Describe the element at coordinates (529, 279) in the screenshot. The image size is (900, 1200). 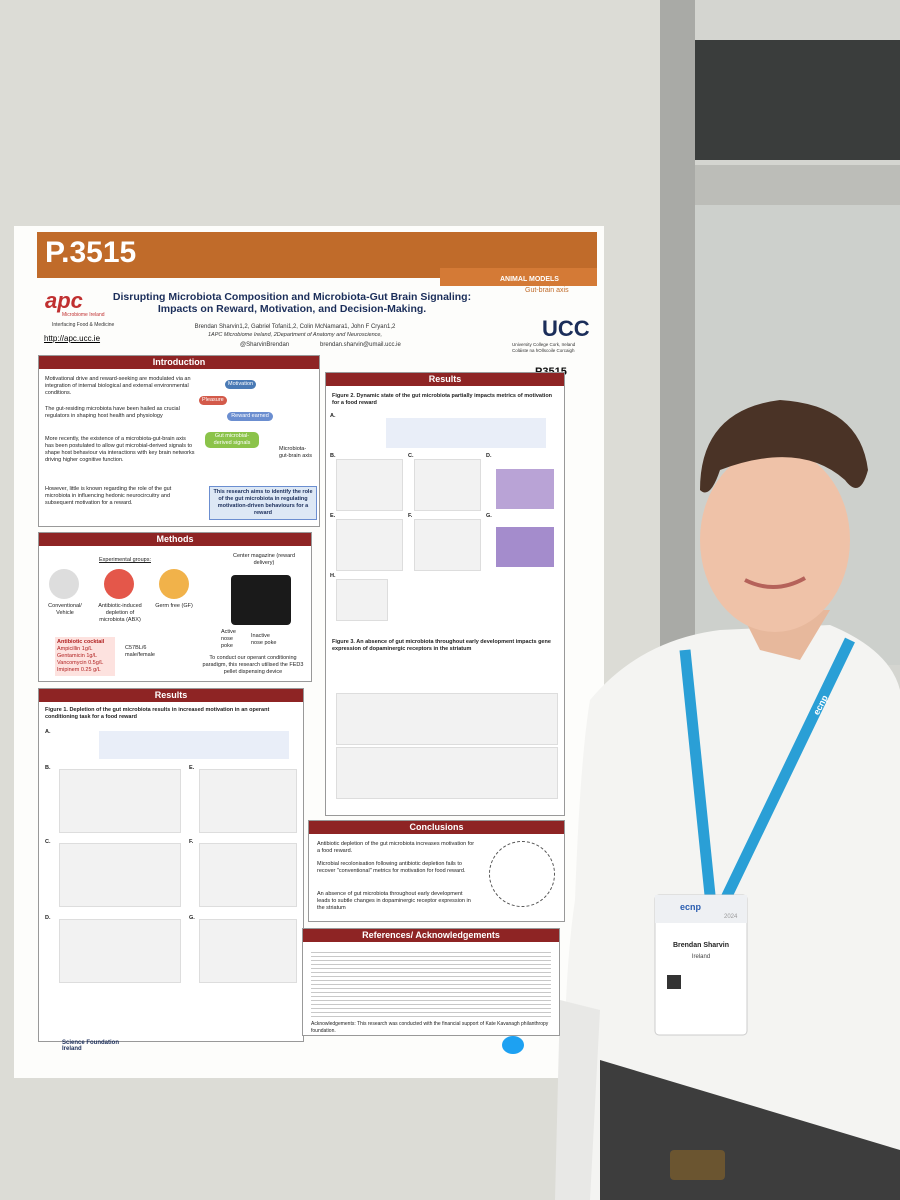
I see `category: ANIMAL MODELS` at that location.